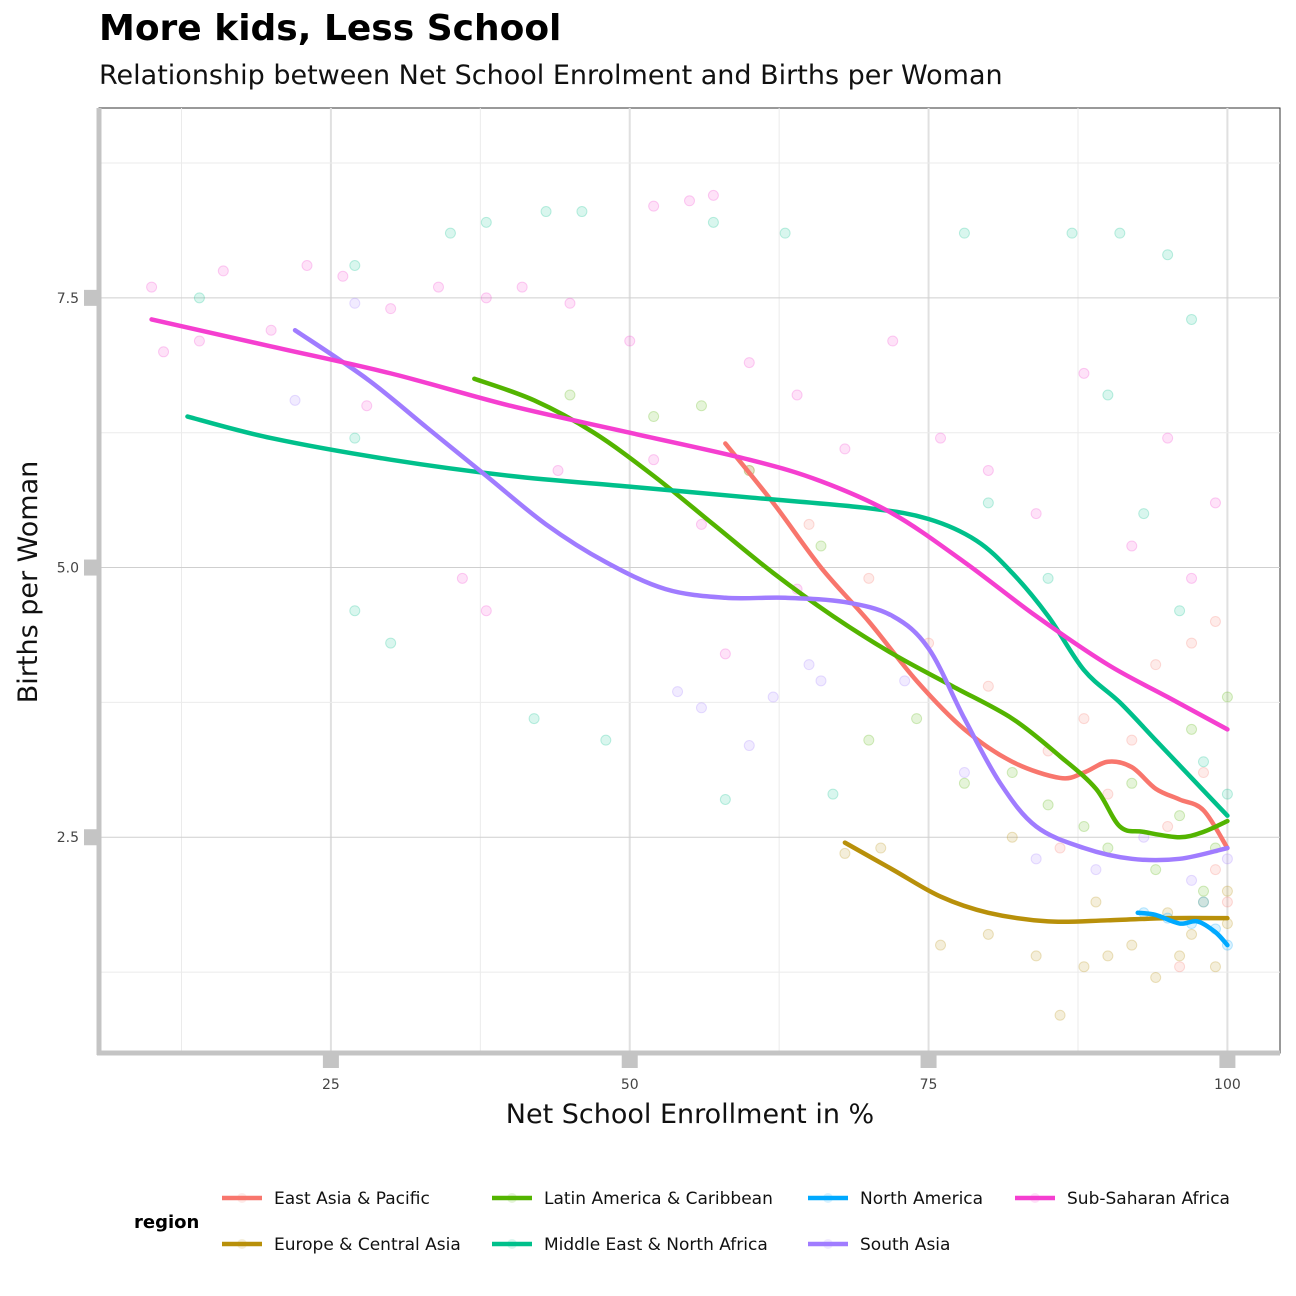  What do you see at coordinates (91, 837) in the screenshot?
I see `y-tick-mark` at bounding box center [91, 837].